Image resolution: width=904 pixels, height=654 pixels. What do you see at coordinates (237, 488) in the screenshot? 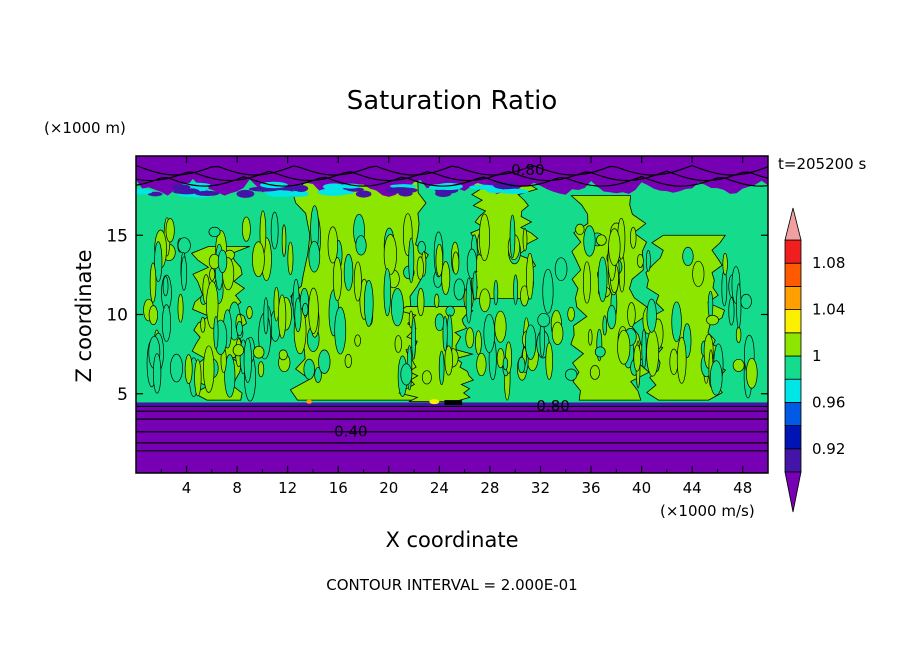
I see `x-tick-label: 8` at bounding box center [237, 488].